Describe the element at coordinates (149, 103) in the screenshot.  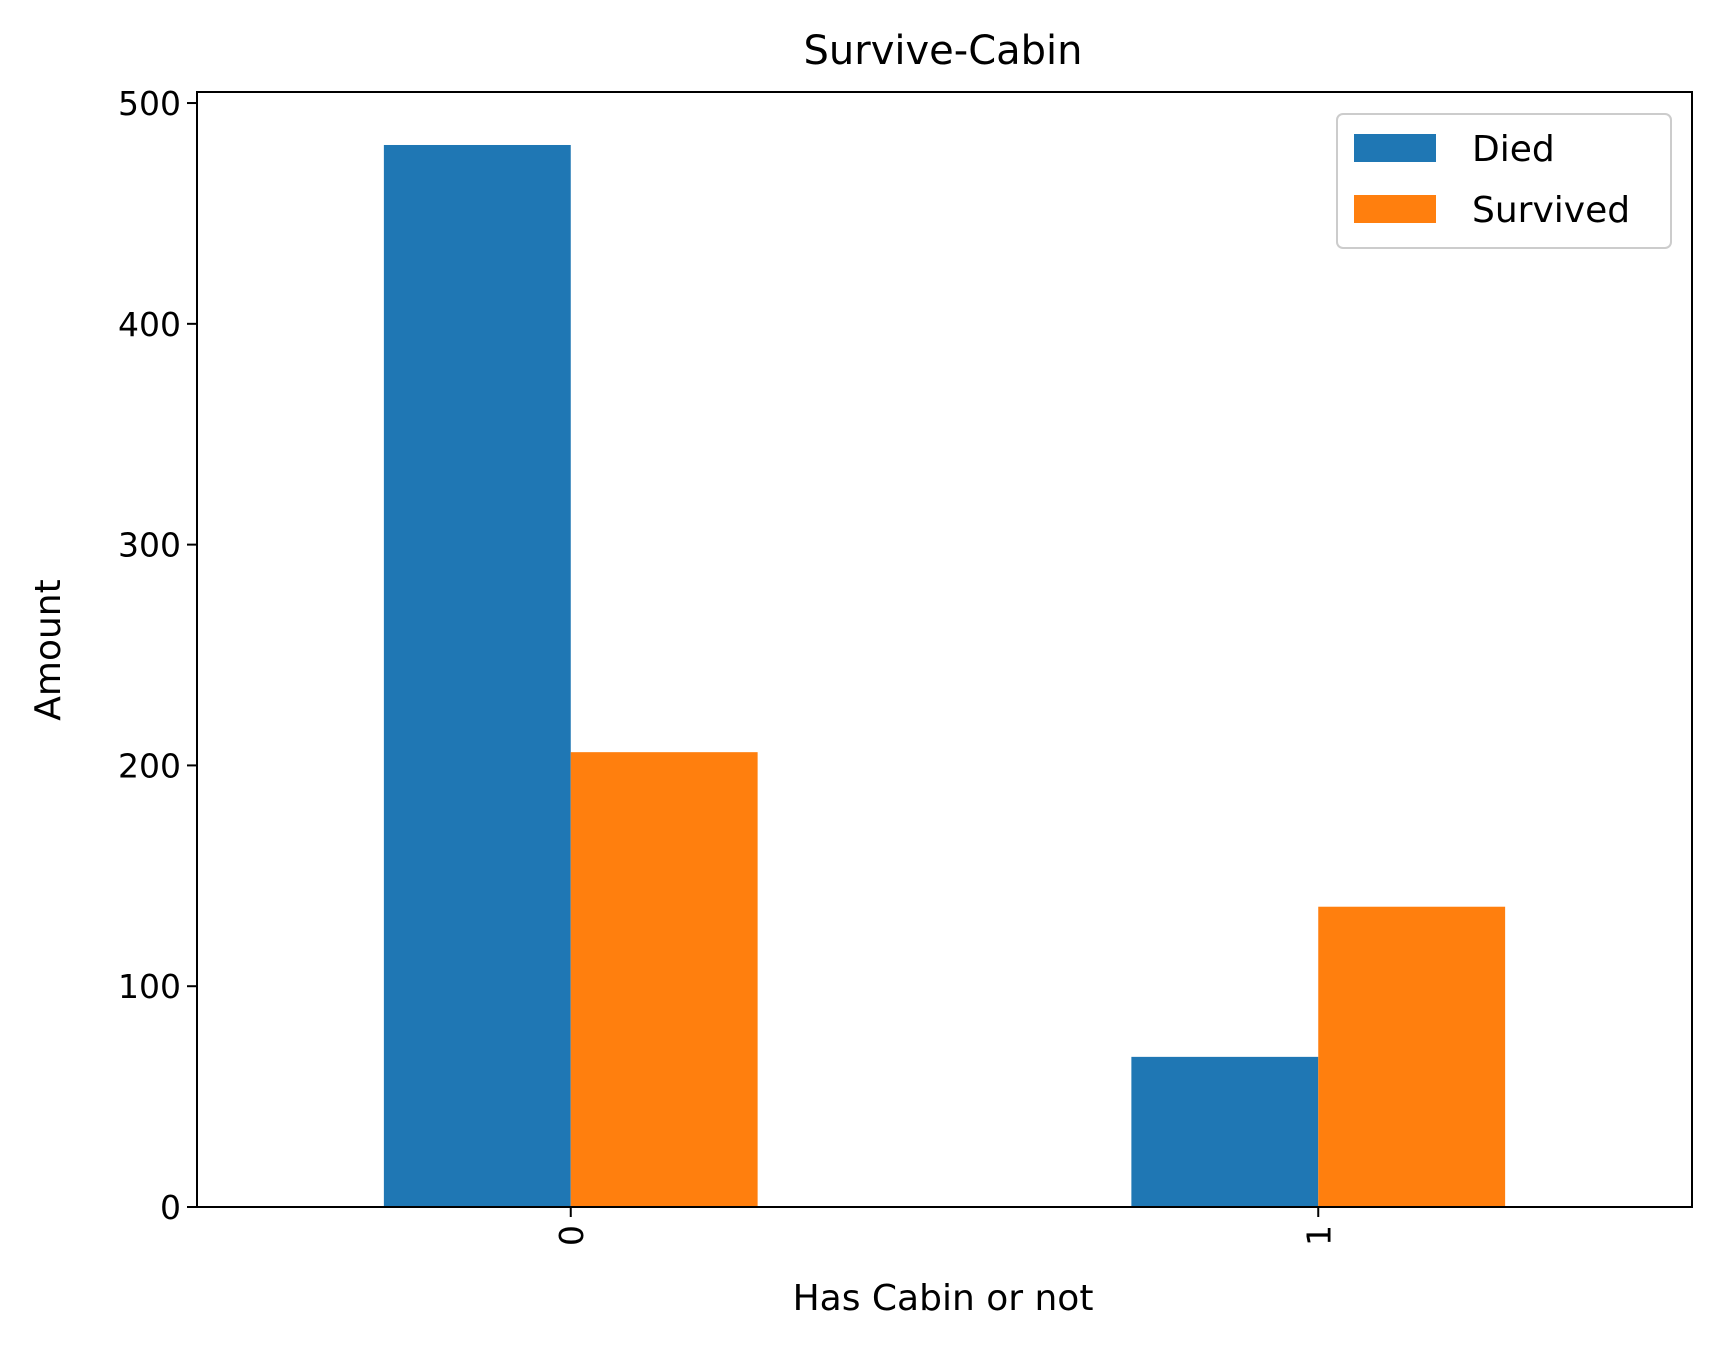
I see `y-tick-label-500: 500` at that location.